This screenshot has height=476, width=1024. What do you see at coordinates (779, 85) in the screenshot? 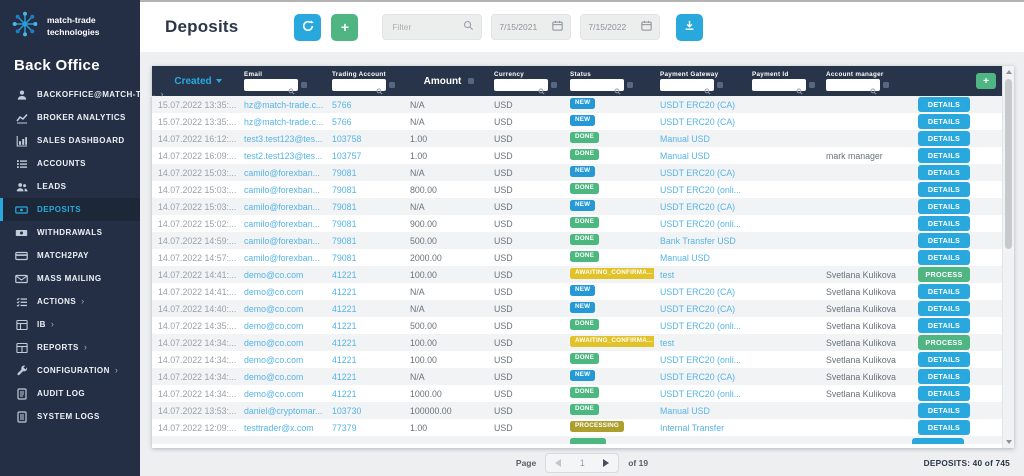
I see `payment-id-filter-input` at bounding box center [779, 85].